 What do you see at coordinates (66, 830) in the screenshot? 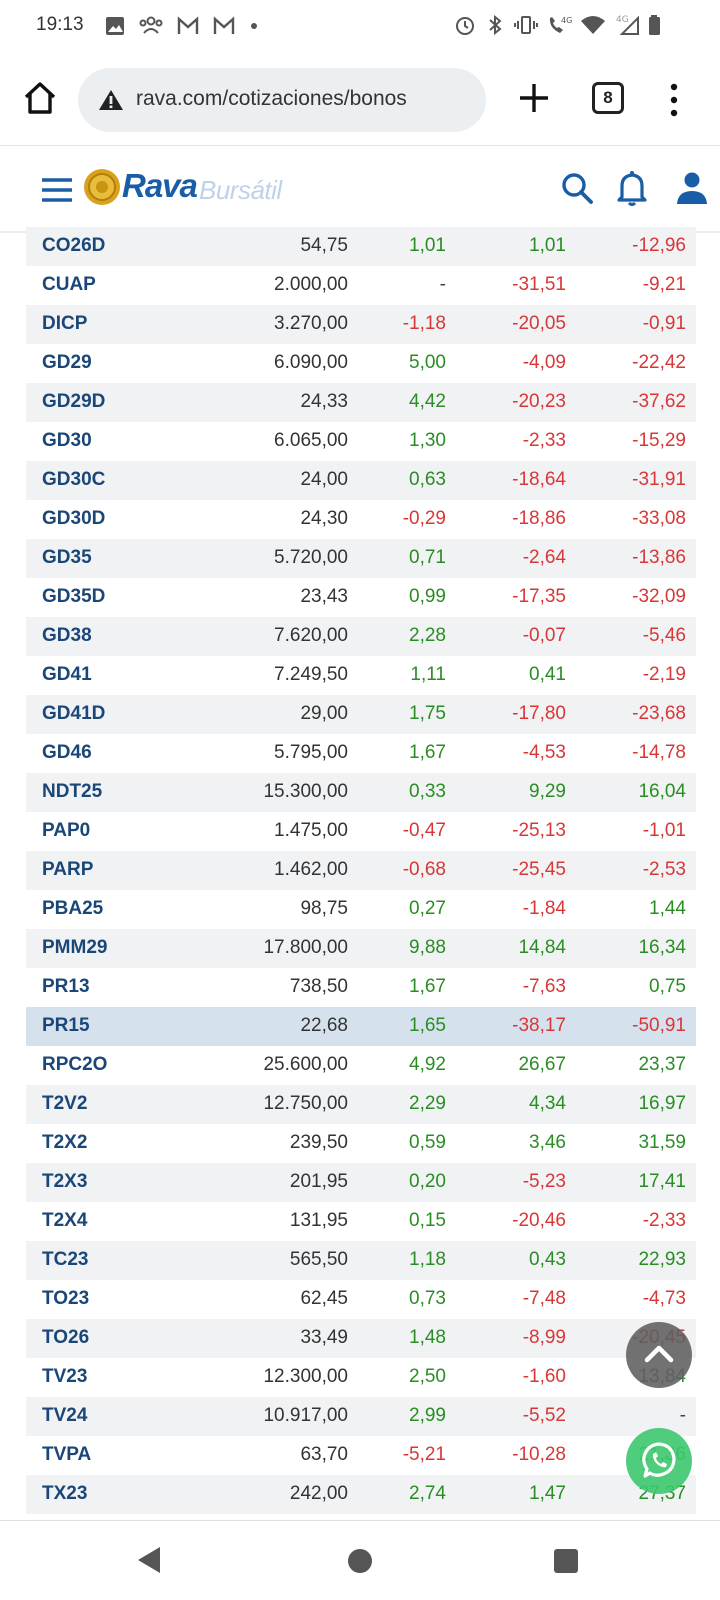
I see `bond-symbol-link: PAP0` at bounding box center [66, 830].